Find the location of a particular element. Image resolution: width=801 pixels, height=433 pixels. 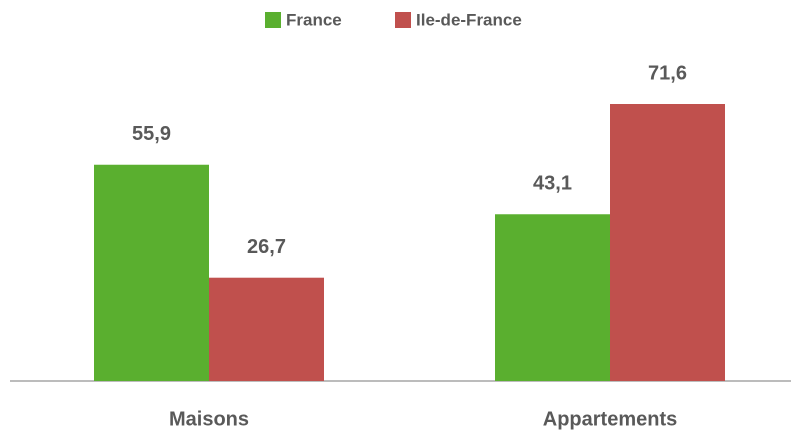

data-label: 43,1 is located at coordinates (552, 184).